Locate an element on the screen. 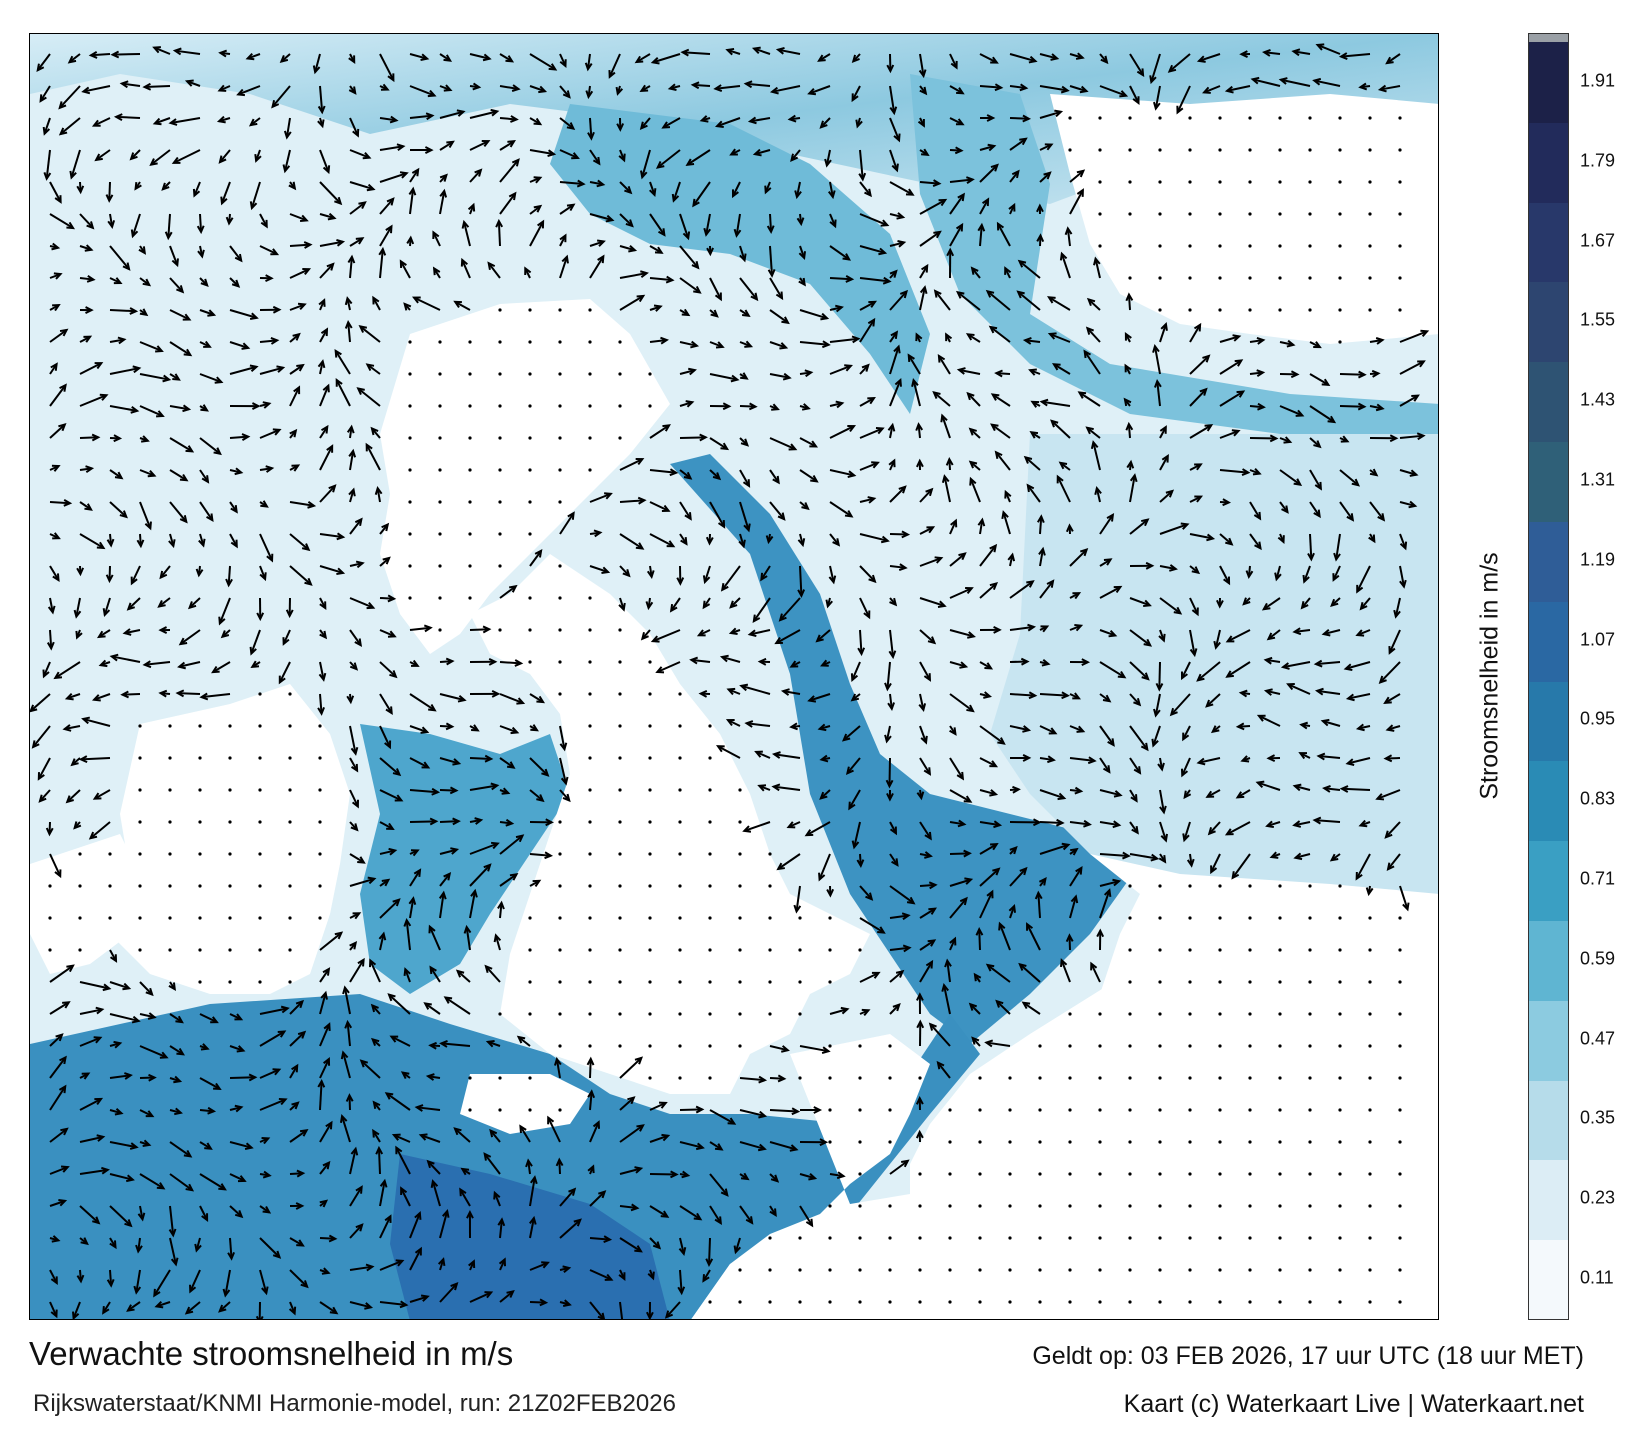 The width and height of the screenshot is (1650, 1450). colorbar is located at coordinates (1548, 676).